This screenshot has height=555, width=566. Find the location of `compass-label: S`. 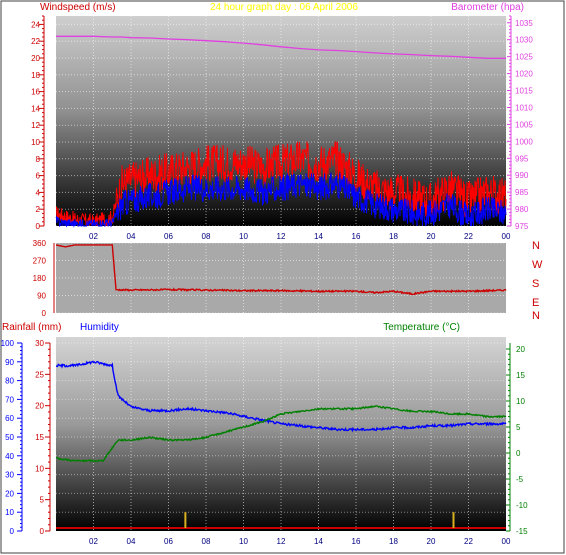

compass-label: S is located at coordinates (535, 284).